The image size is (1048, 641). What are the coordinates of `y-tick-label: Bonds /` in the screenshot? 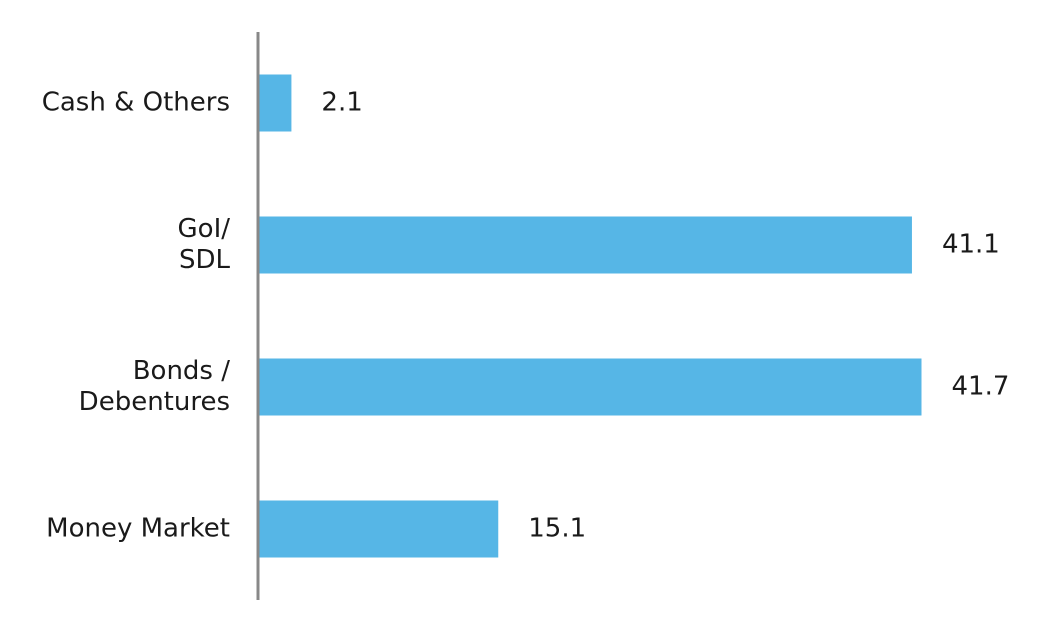 It's located at (182, 371).